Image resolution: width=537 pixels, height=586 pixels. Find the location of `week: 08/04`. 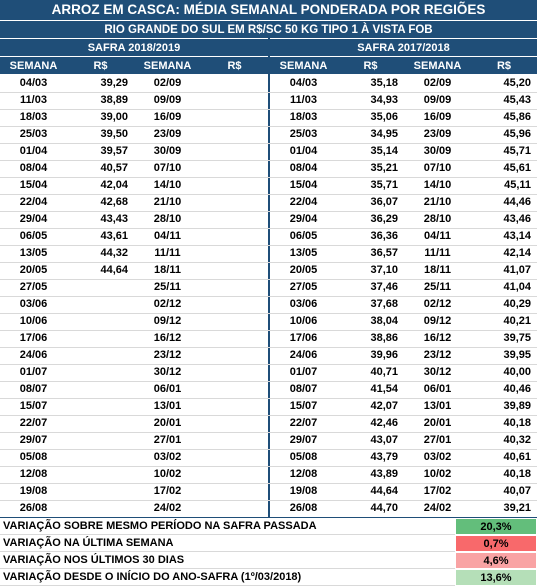

week: 08/04 is located at coordinates (33, 168).